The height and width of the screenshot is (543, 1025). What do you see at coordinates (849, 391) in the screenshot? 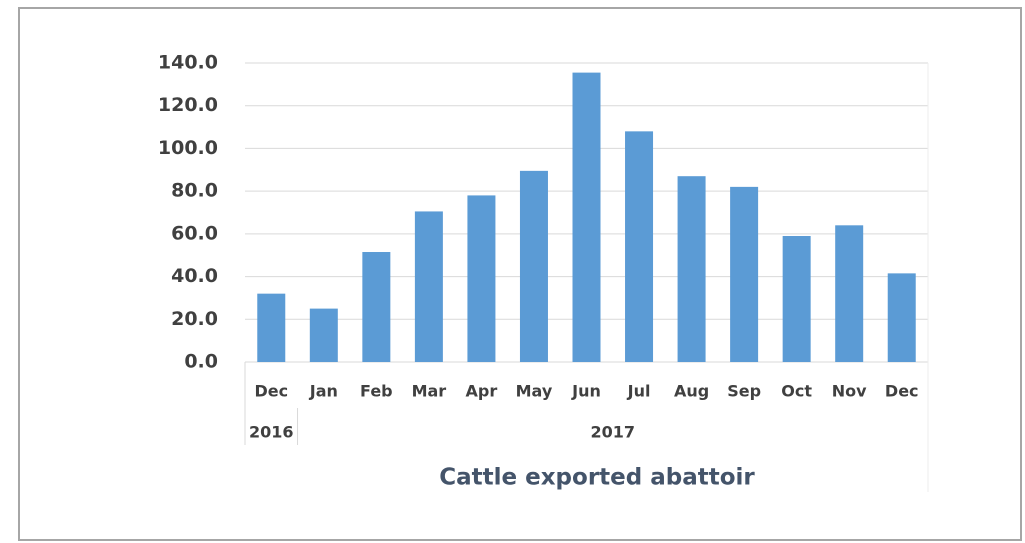
I see `x-tick-label: Nov` at bounding box center [849, 391].